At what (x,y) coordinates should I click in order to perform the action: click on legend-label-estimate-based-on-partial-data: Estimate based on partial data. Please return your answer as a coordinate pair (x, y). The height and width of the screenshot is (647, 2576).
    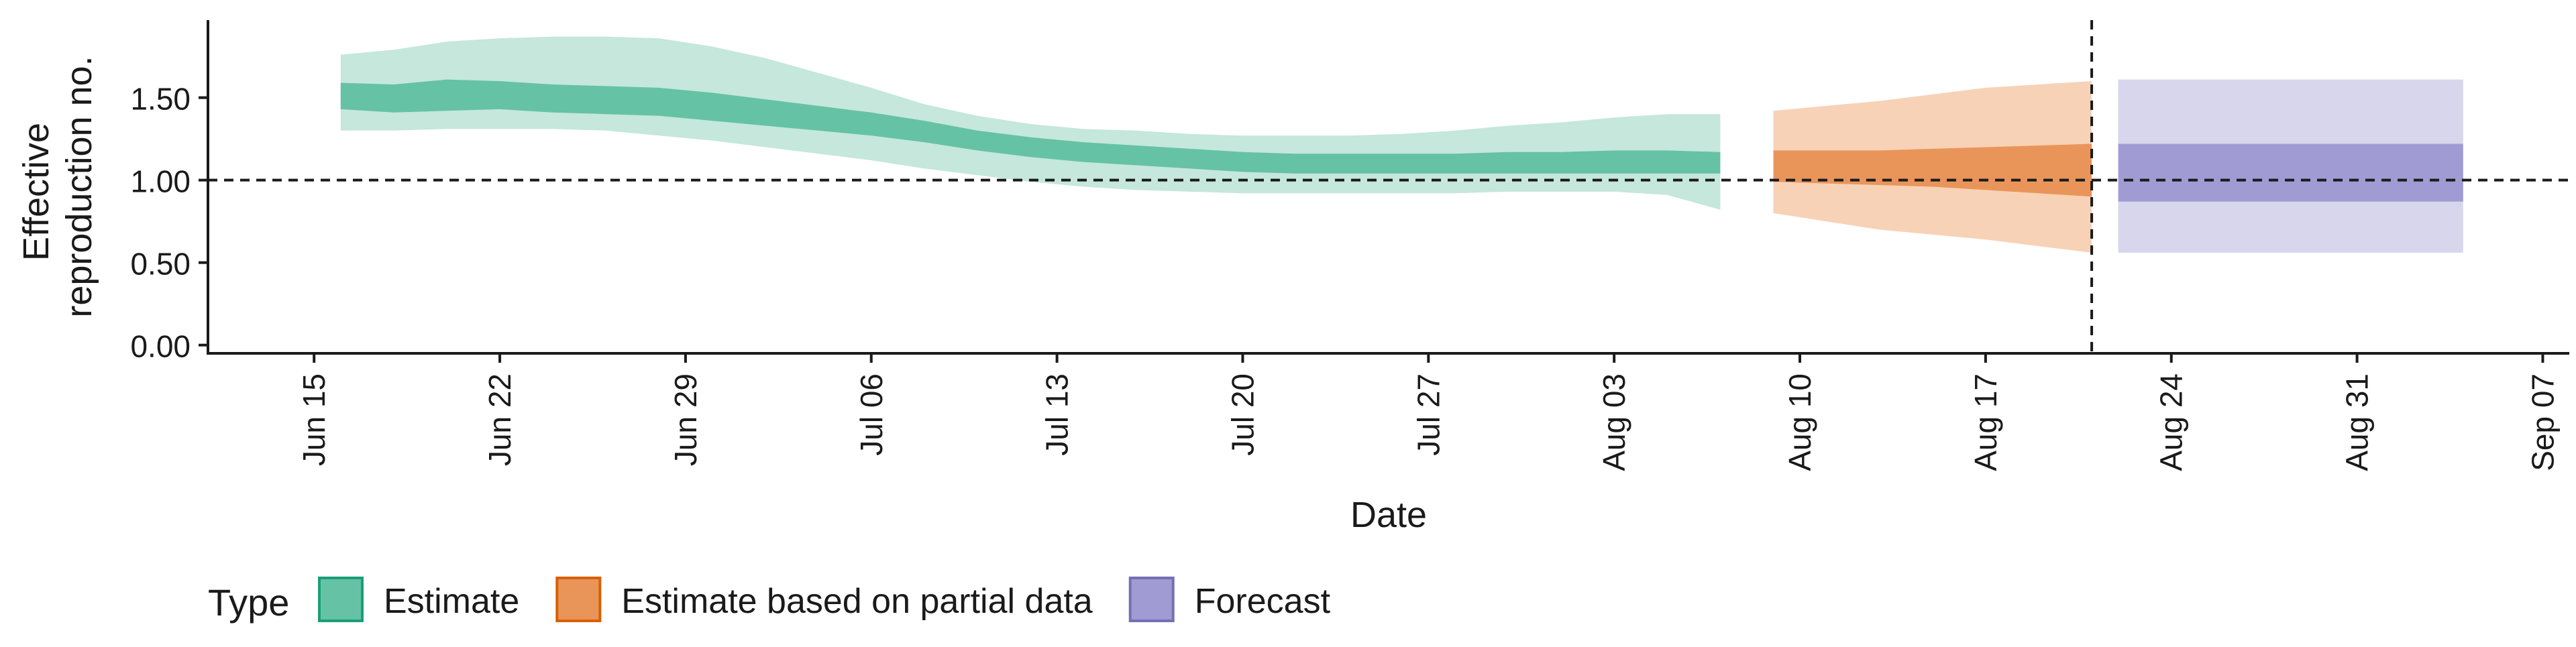
    Looking at the image, I should click on (857, 602).